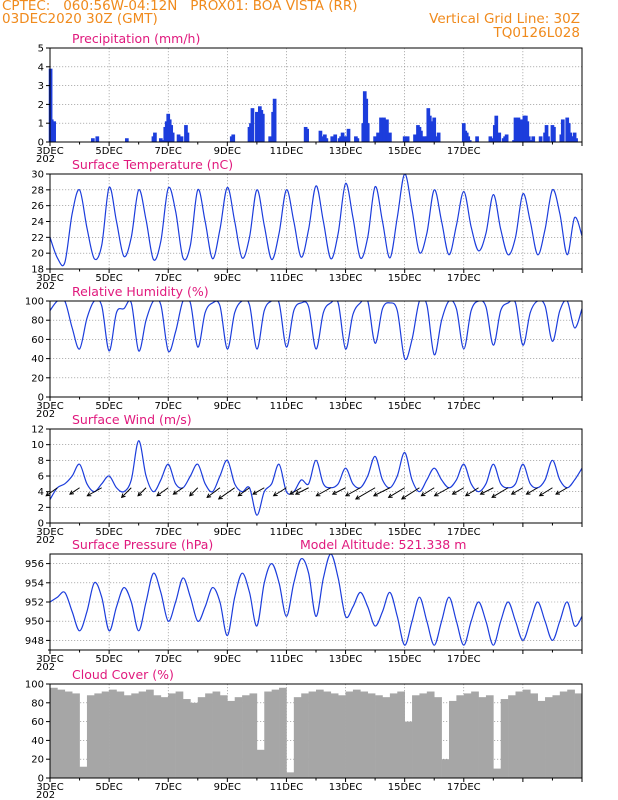 Image resolution: width=618 pixels, height=800 pixels. What do you see at coordinates (316, 331) in the screenshot?
I see `relative-humidity-line` at bounding box center [316, 331].